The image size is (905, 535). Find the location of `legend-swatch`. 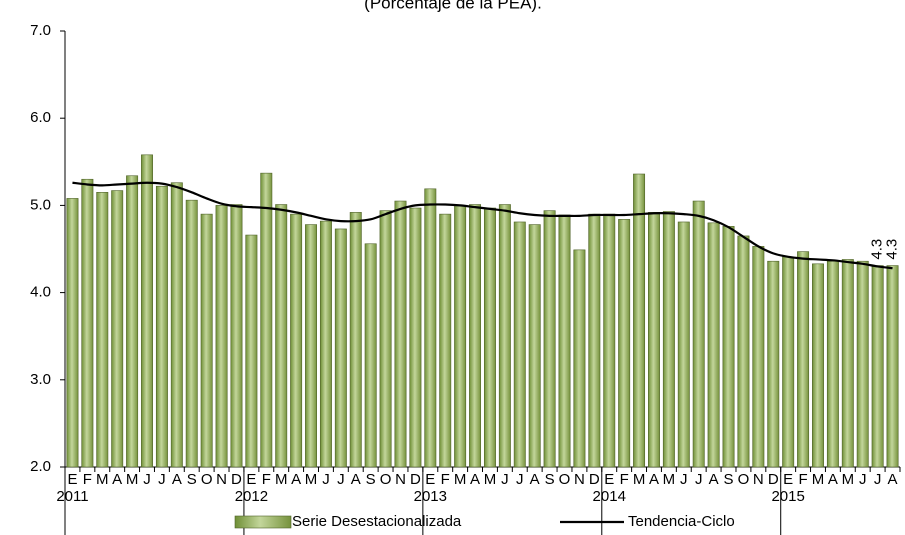

legend-swatch is located at coordinates (263, 522).